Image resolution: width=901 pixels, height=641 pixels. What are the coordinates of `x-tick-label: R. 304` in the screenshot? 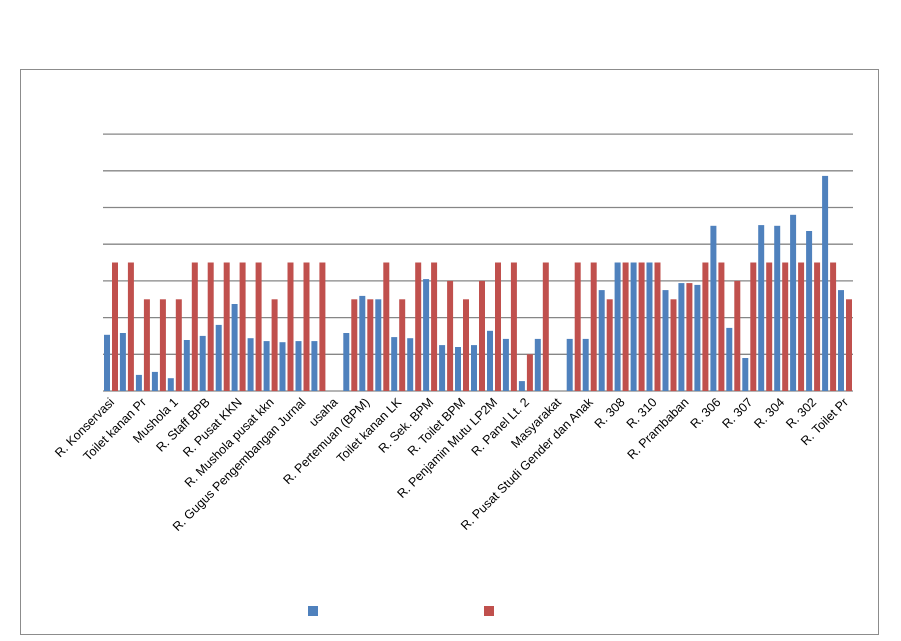 It's located at (769, 413).